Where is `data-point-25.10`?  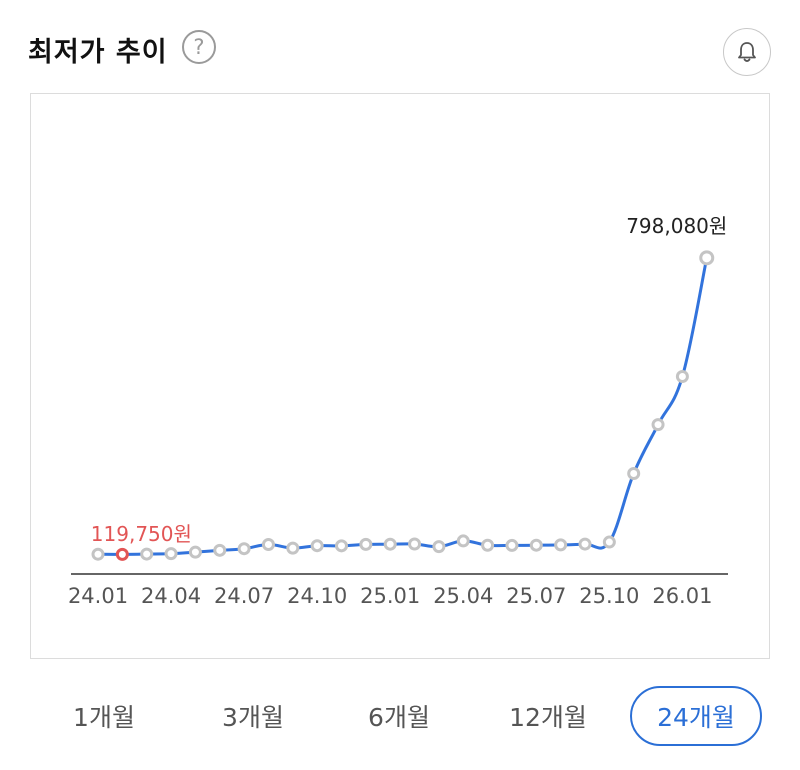 data-point-25.10 is located at coordinates (609, 542).